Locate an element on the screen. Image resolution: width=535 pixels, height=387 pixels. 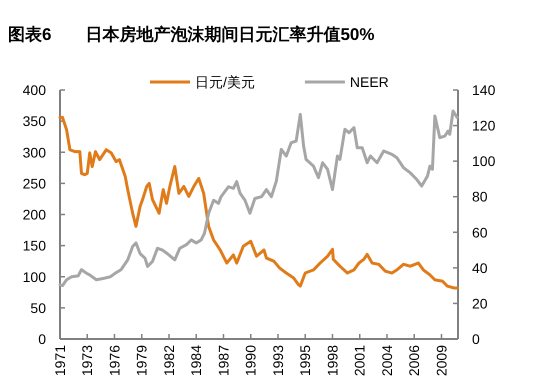
y-tick-label: 400 is located at coordinates (34, 90).